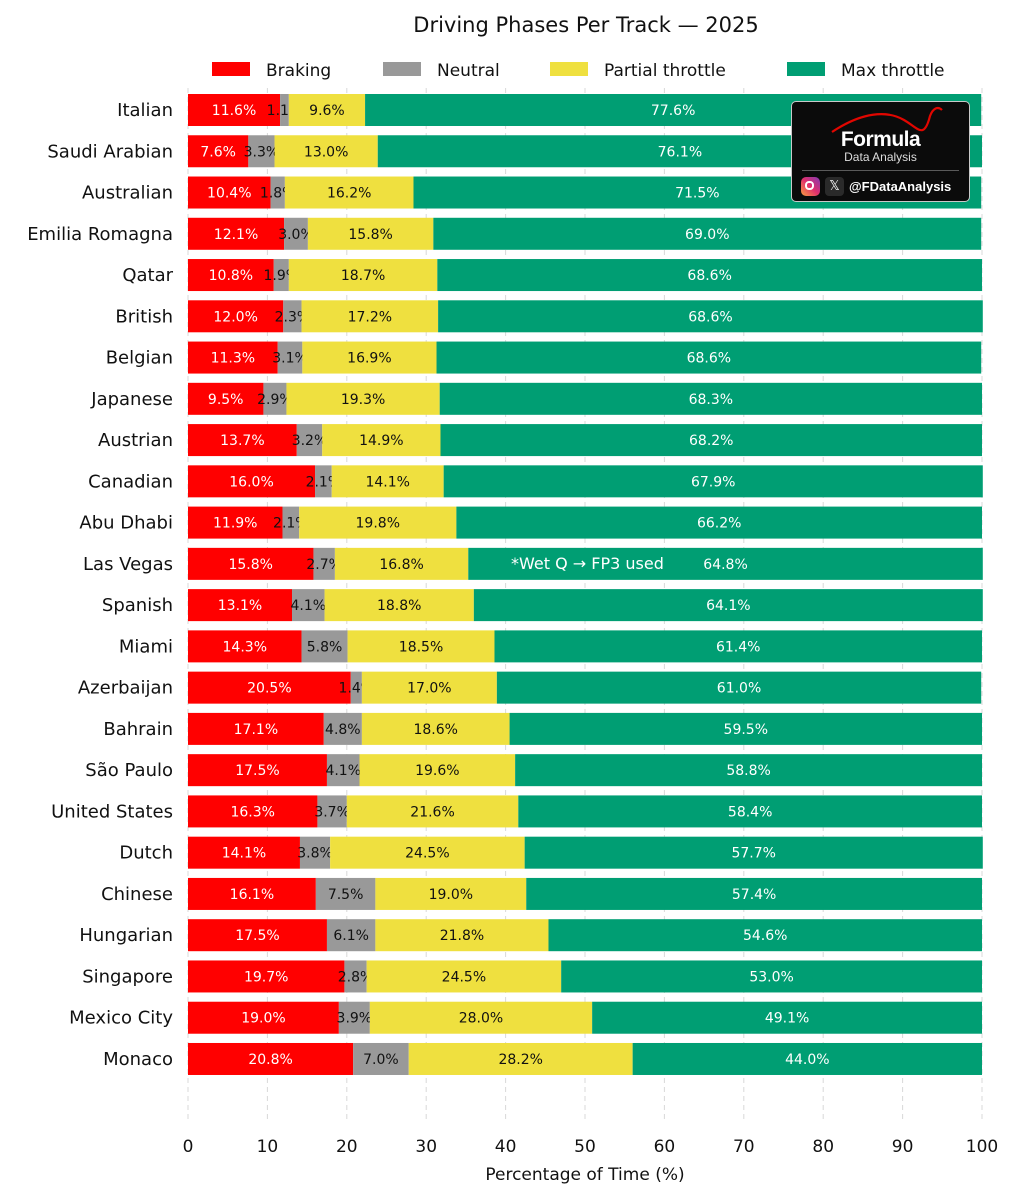  I want to click on instagram-icon, so click(810, 186).